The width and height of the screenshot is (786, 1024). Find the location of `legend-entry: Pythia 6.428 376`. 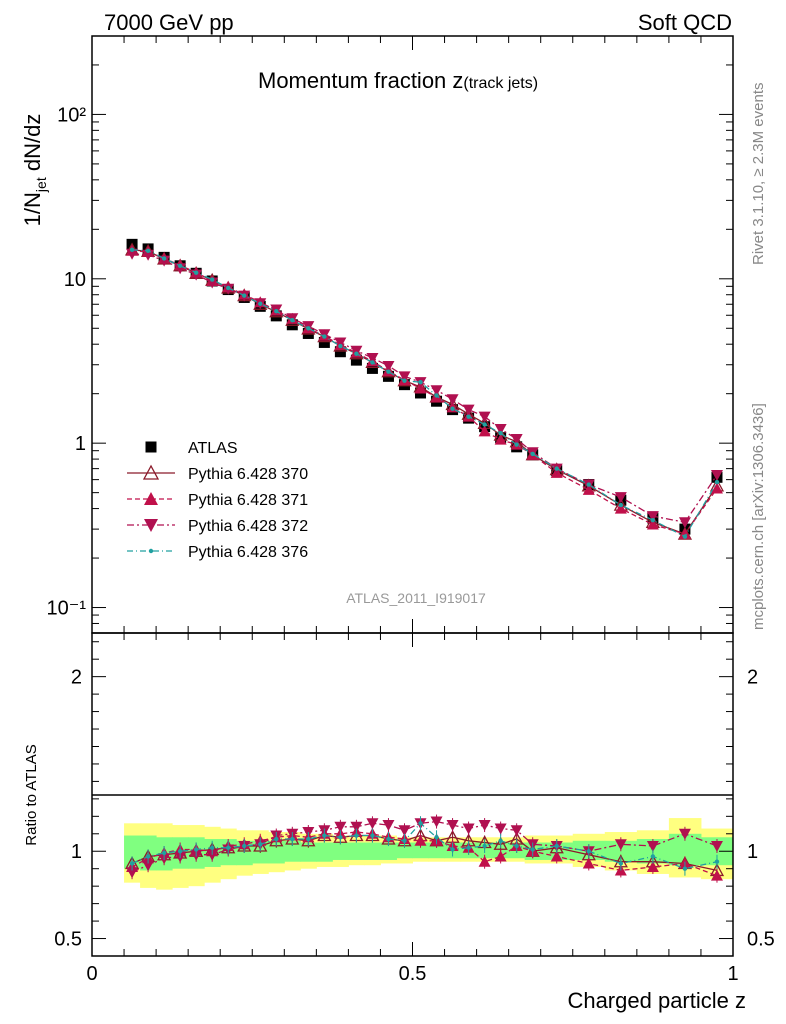

legend-entry: Pythia 6.428 376 is located at coordinates (217, 552).